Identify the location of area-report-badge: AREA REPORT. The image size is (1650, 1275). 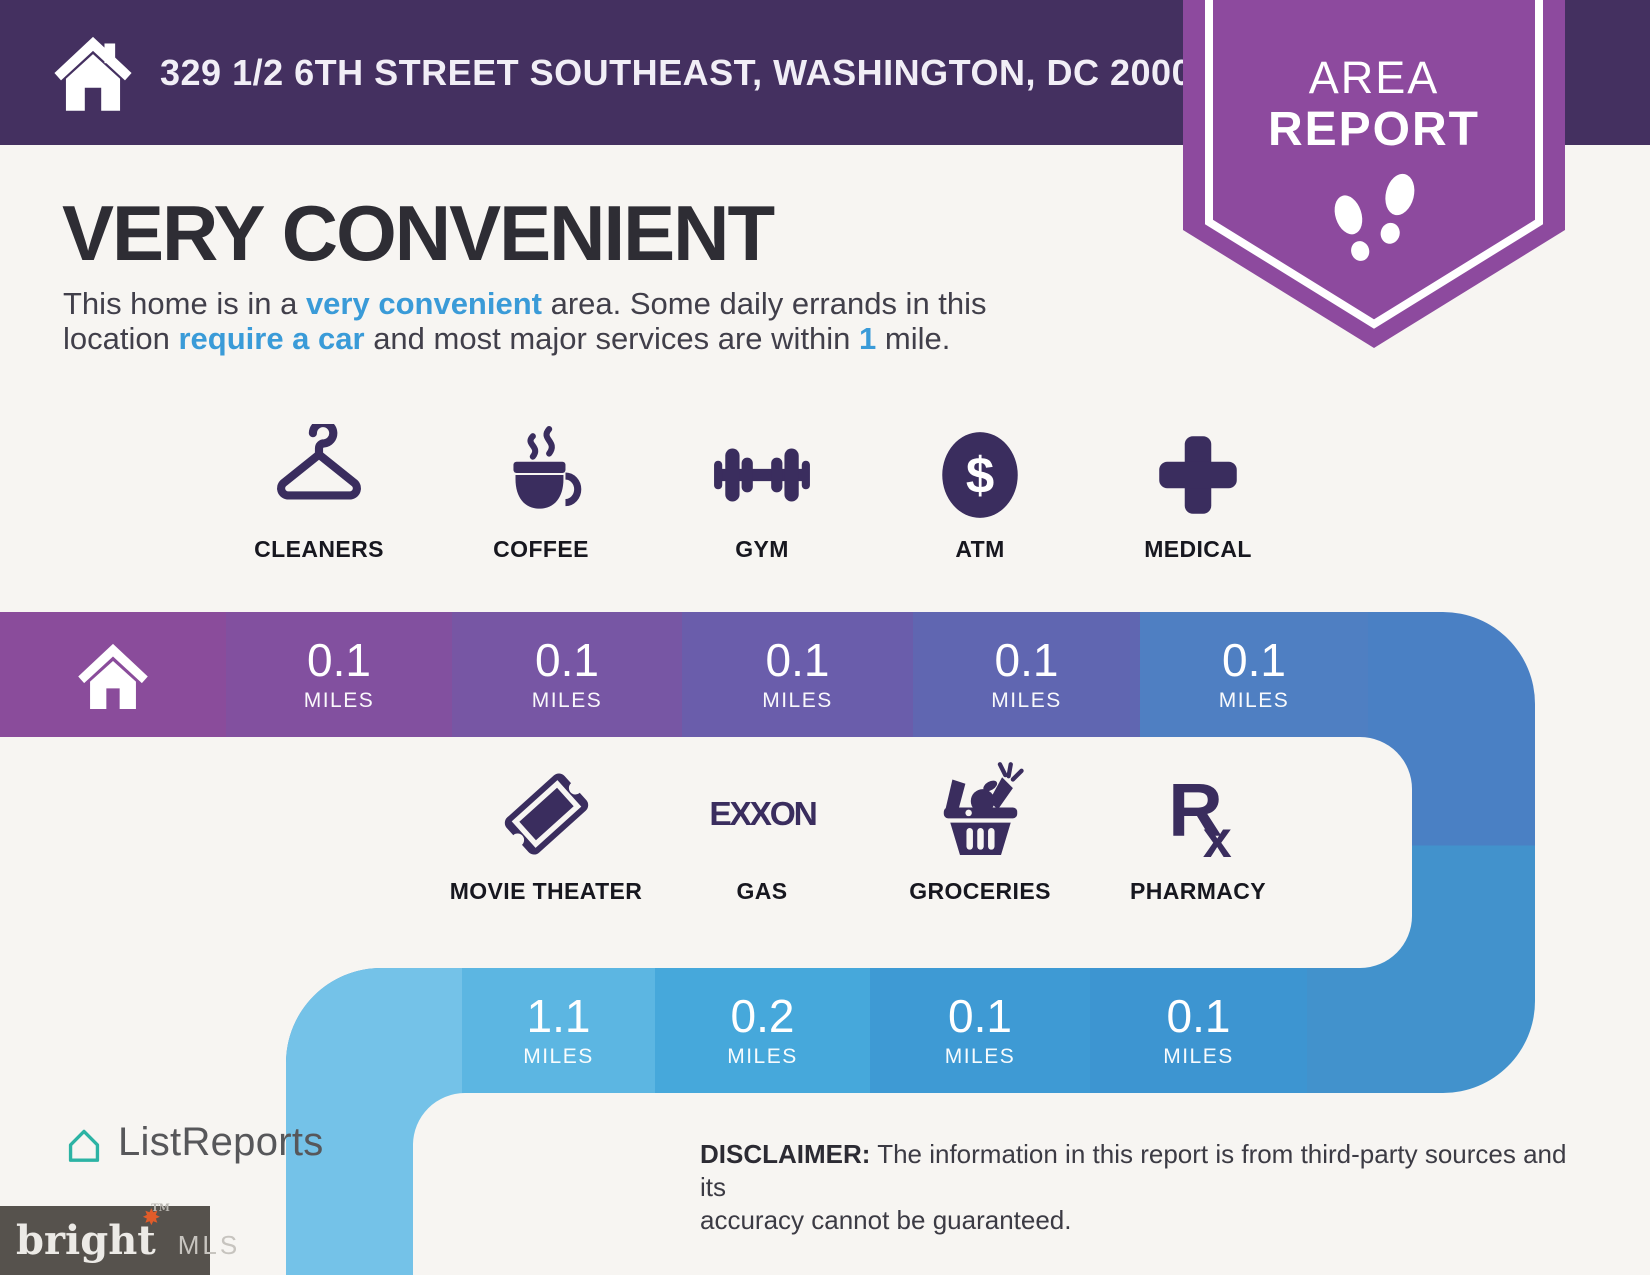
(1374, 176).